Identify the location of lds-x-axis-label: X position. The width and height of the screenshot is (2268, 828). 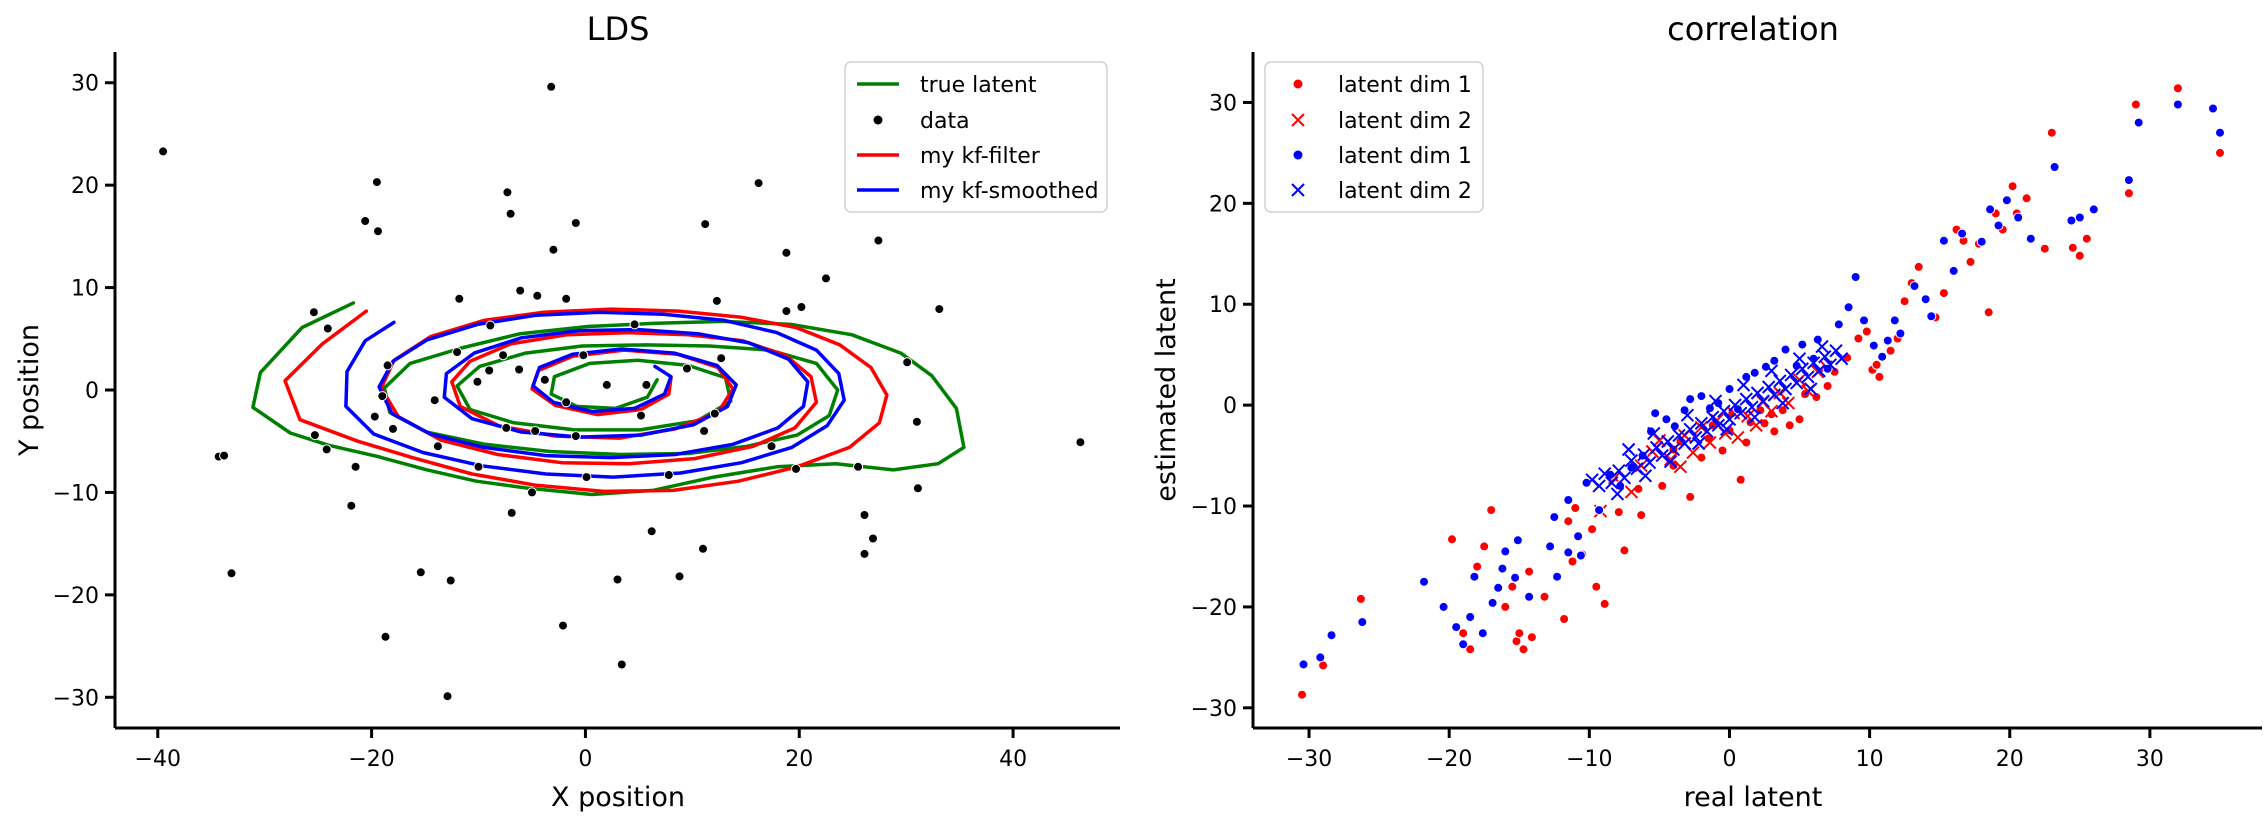
(618, 797).